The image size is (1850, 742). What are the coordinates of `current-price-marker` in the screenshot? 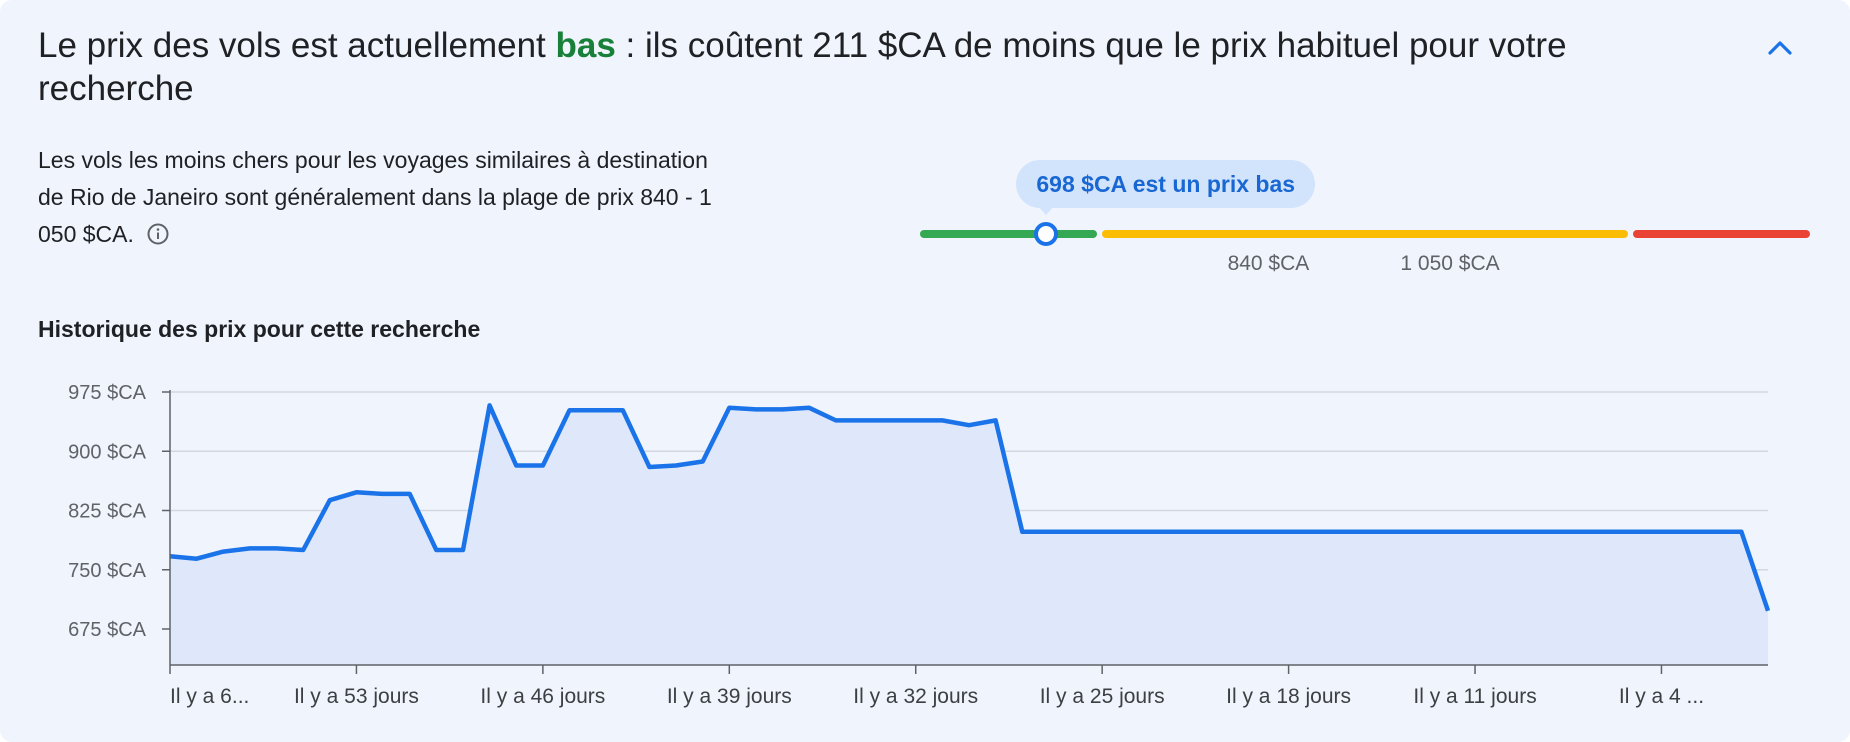 It's located at (1046, 234).